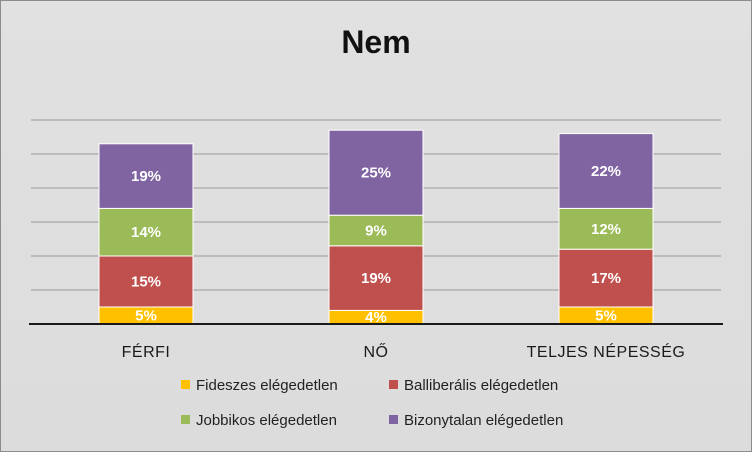 The image size is (752, 452). Describe the element at coordinates (266, 420) in the screenshot. I see `legend-label: Jobbikos elégedetlen` at that location.